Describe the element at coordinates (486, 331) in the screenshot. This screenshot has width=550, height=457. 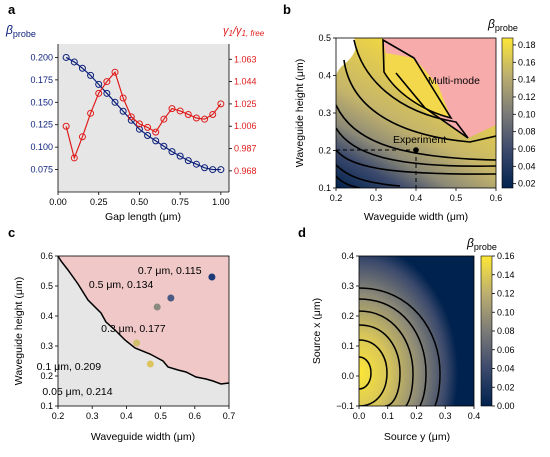
I see `colorbar-d` at that location.